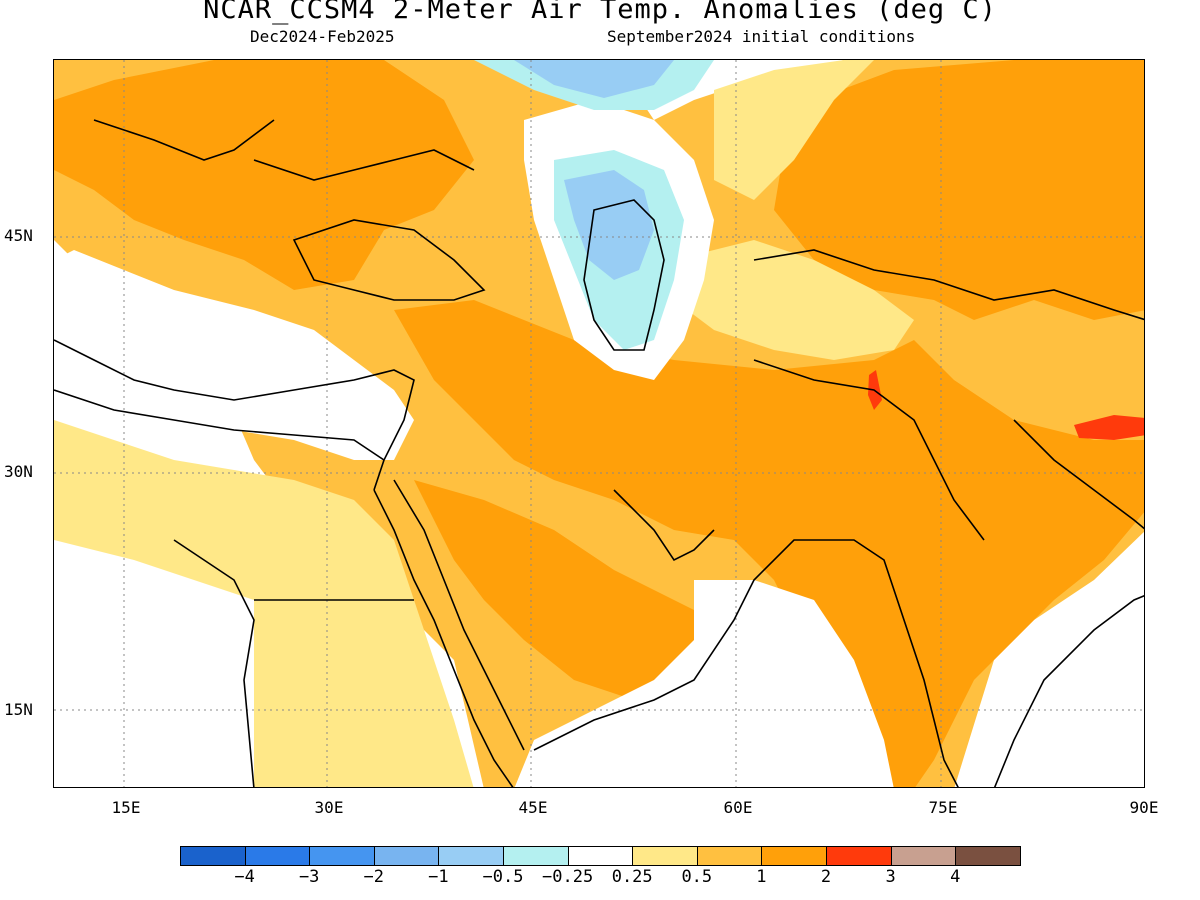 The height and width of the screenshot is (900, 1200). Describe the element at coordinates (609, 225) in the screenshot. I see `anomaly-region-lightblue-caspian` at that location.